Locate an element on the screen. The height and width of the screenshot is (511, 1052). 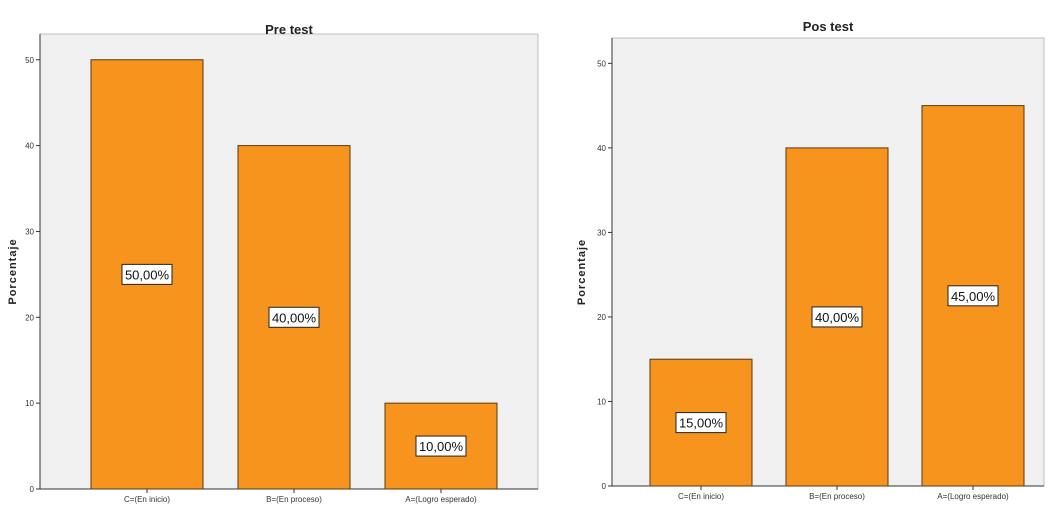
data-label: 45,00% is located at coordinates (973, 296).